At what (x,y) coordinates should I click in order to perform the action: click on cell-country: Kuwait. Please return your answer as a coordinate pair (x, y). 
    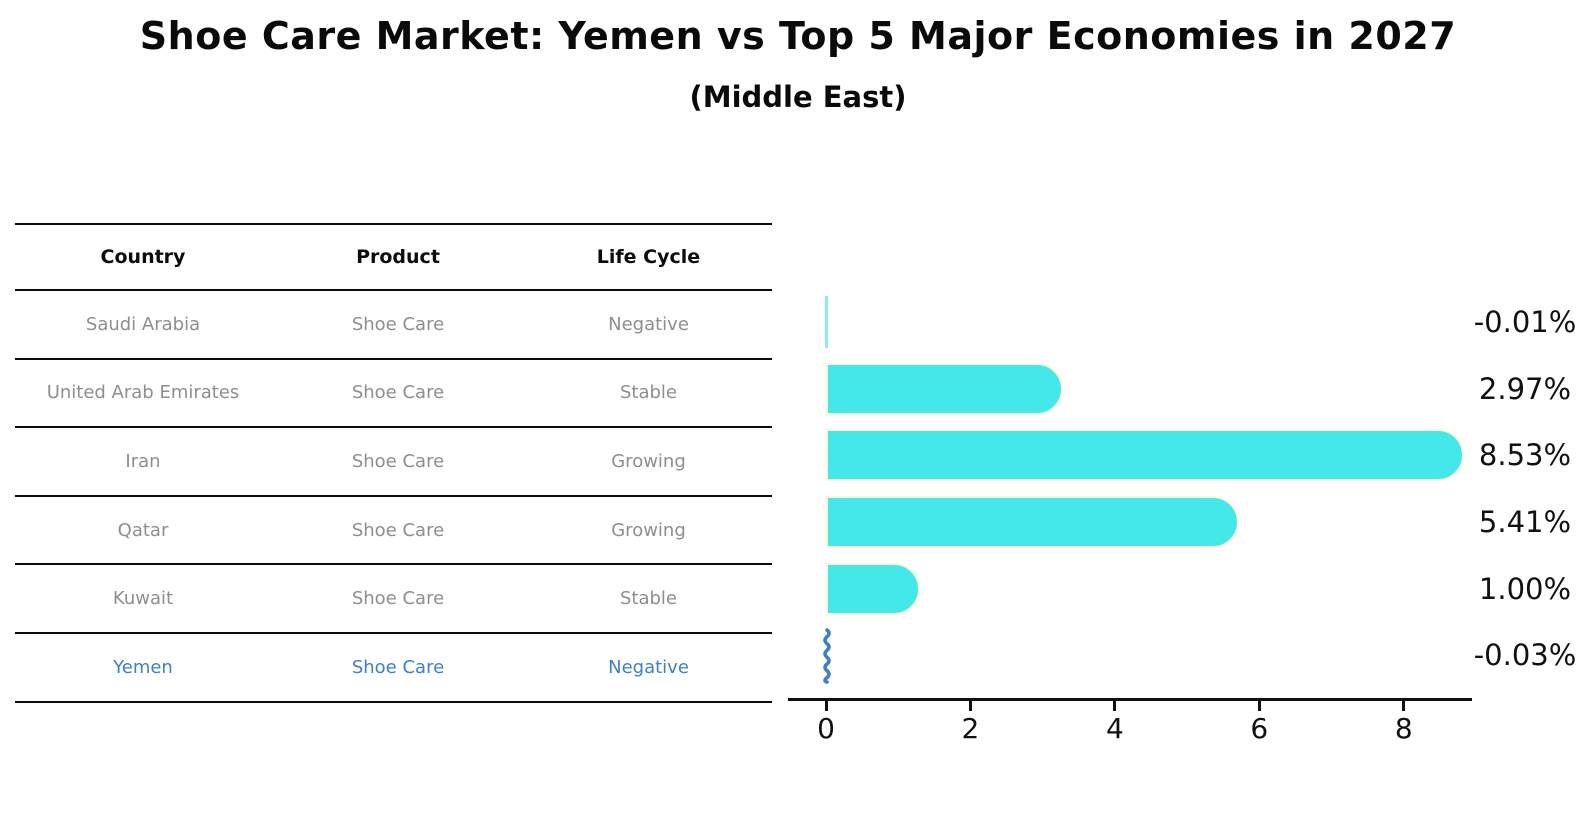
    Looking at the image, I should click on (143, 599).